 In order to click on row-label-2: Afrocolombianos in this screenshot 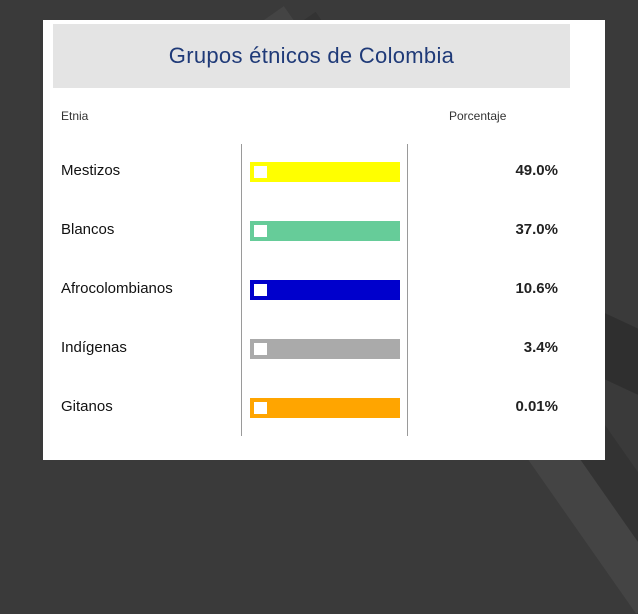, I will do `click(117, 288)`.